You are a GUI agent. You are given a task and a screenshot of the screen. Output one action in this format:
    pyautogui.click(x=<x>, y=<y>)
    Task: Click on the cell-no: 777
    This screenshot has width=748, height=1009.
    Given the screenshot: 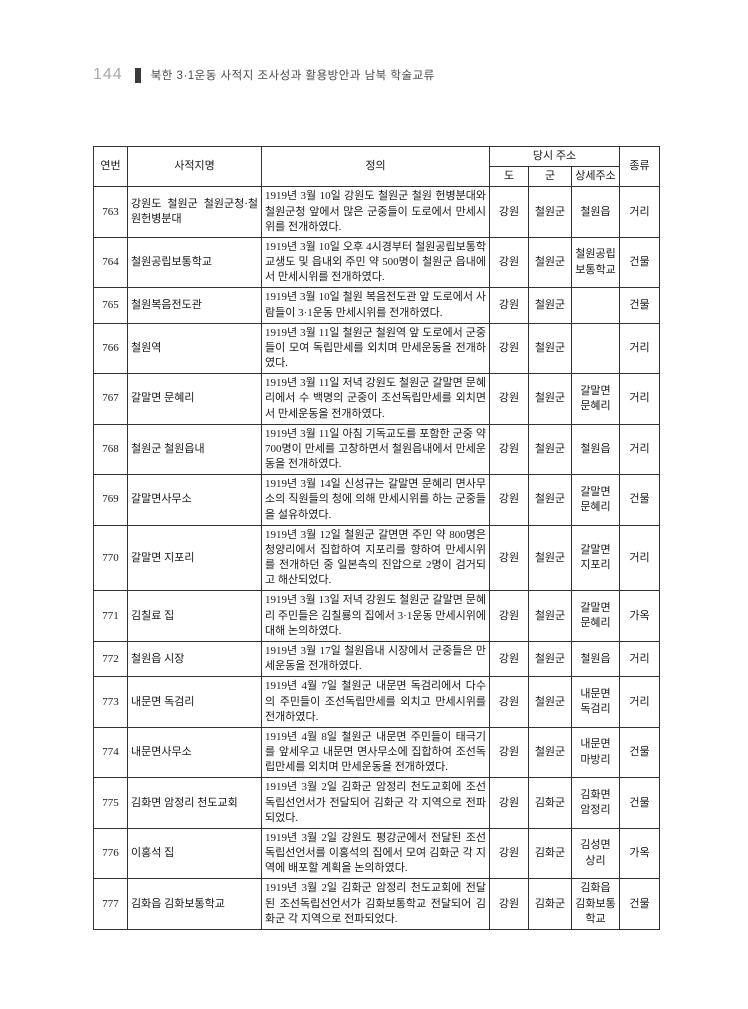 What is the action you would take?
    pyautogui.click(x=110, y=904)
    